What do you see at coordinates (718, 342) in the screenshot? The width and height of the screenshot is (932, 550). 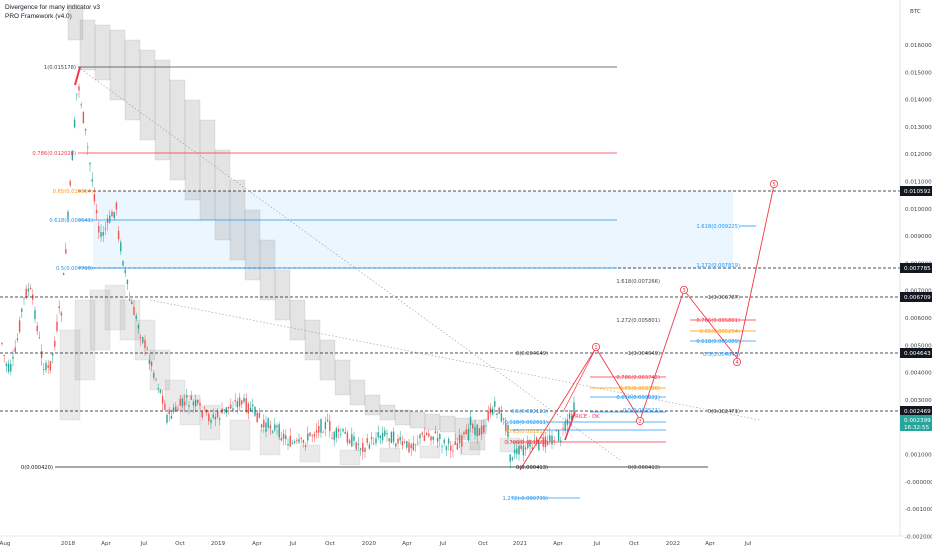 I see `svg-text: 0.618(0.005089)` at bounding box center [718, 342].